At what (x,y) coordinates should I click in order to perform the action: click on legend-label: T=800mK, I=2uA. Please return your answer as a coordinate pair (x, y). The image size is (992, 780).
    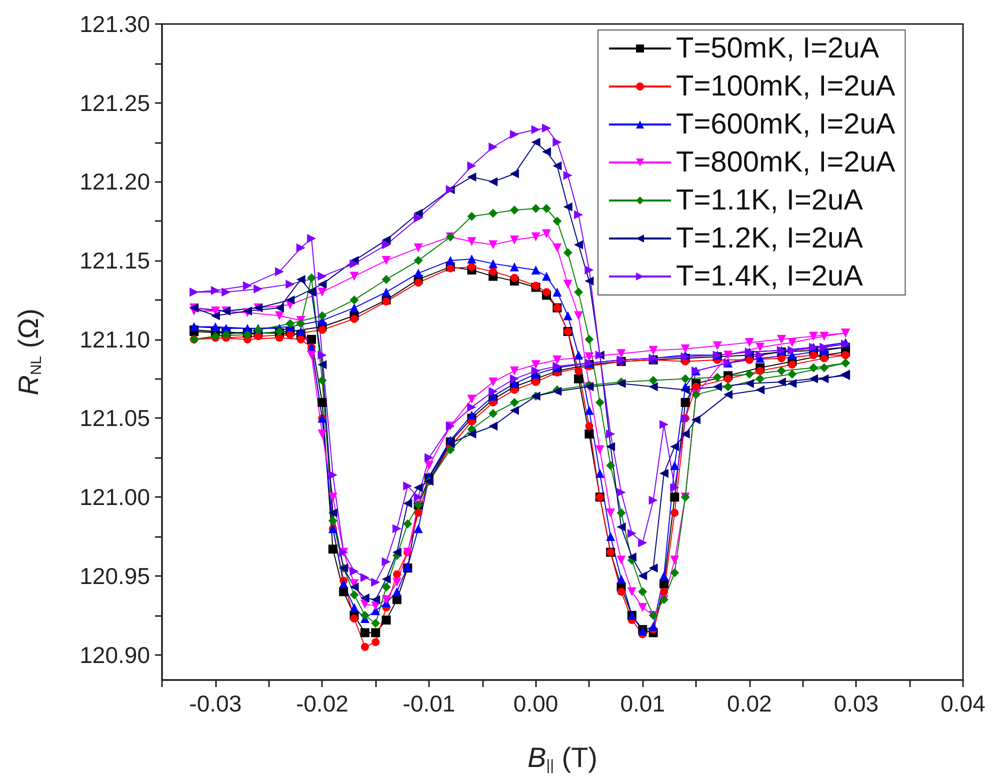
    Looking at the image, I should click on (786, 162).